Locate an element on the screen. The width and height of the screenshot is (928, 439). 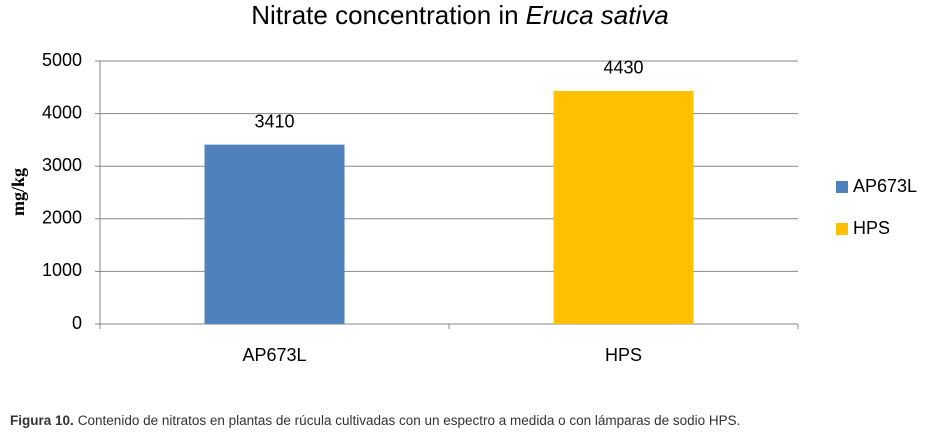
y-tick-label: 1000 is located at coordinates (62, 270).